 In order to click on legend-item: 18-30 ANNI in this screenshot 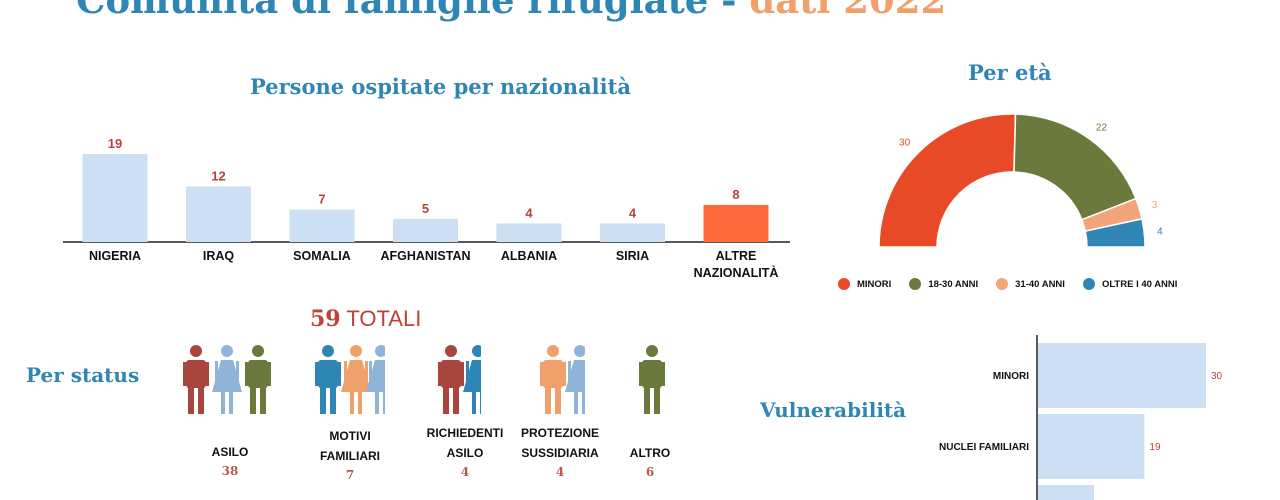, I will do `click(943, 284)`.